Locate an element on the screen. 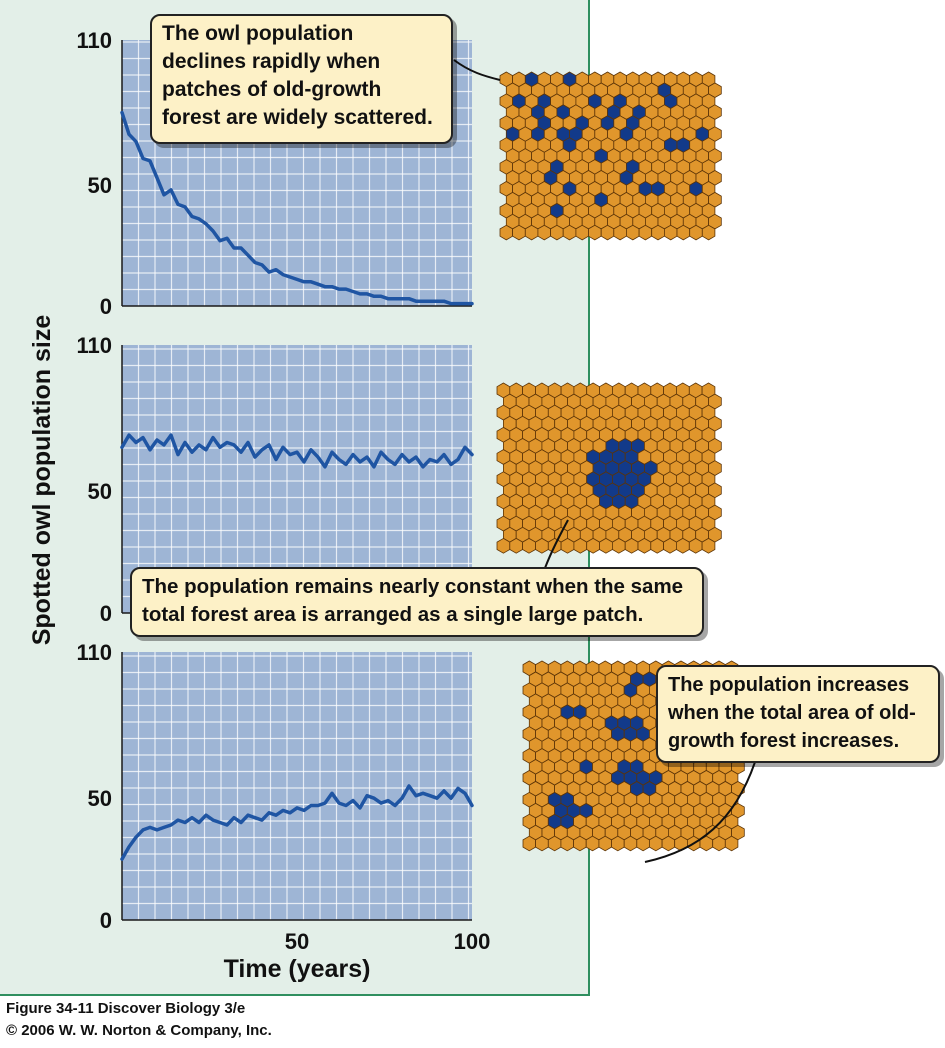  x-tick-label: 50 is located at coordinates (297, 941).